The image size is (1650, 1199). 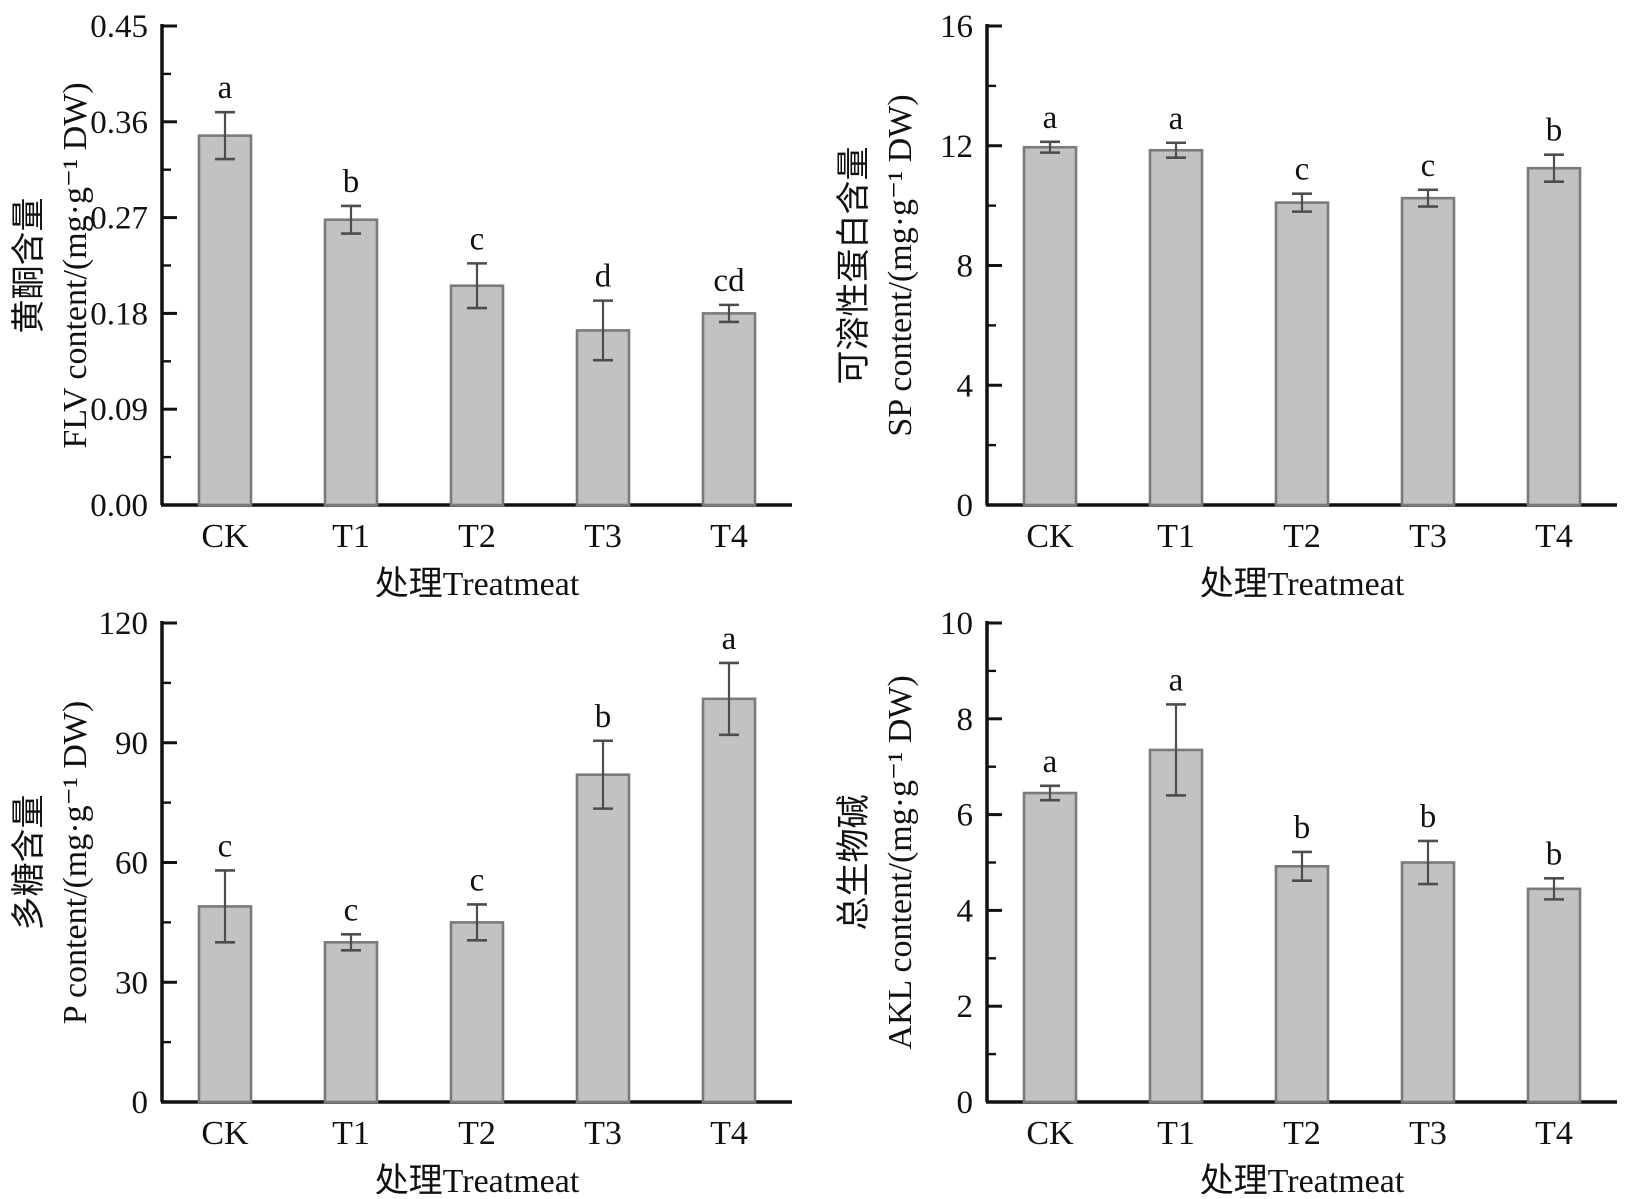 What do you see at coordinates (29, 266) in the screenshot?
I see `y-axis-label-line1: 黄酮含量` at bounding box center [29, 266].